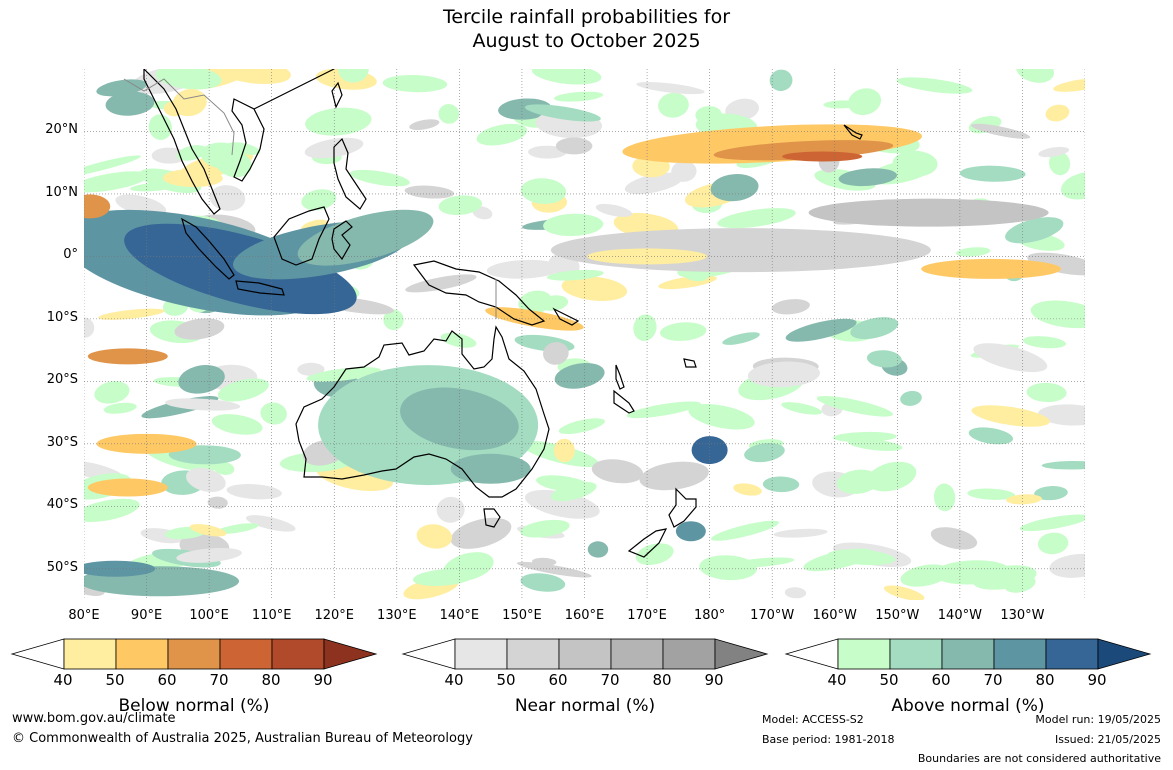 The height and width of the screenshot is (770, 1173). I want to click on lon-label: 140°W, so click(959, 615).